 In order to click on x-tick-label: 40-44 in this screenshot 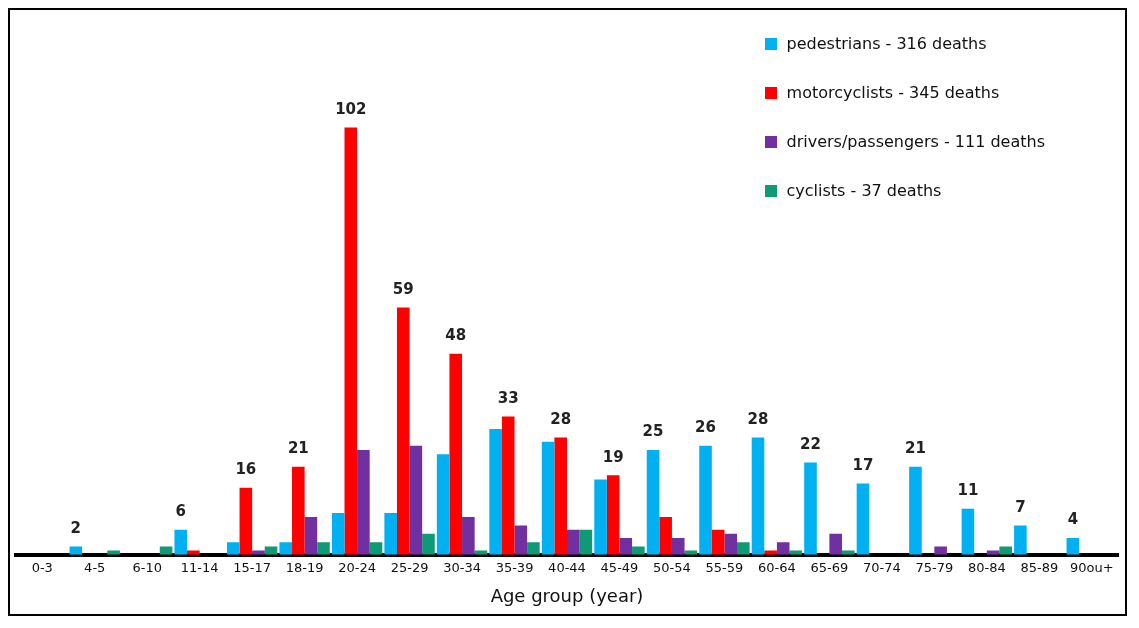, I will do `click(567, 567)`.